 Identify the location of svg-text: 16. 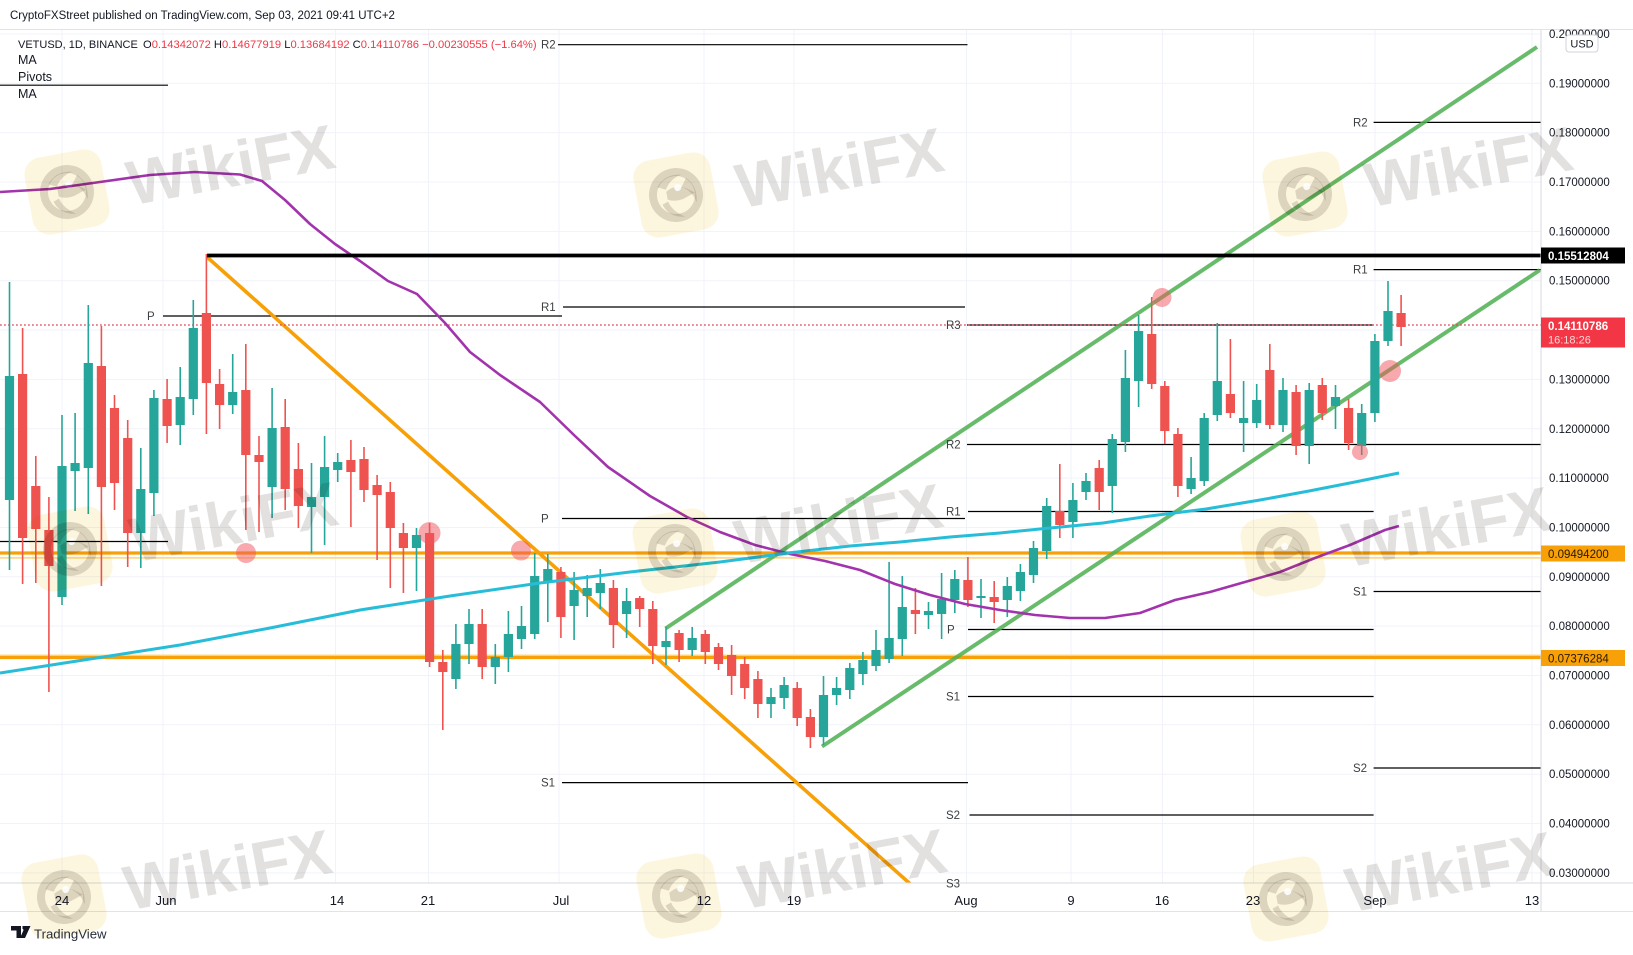
(1162, 900).